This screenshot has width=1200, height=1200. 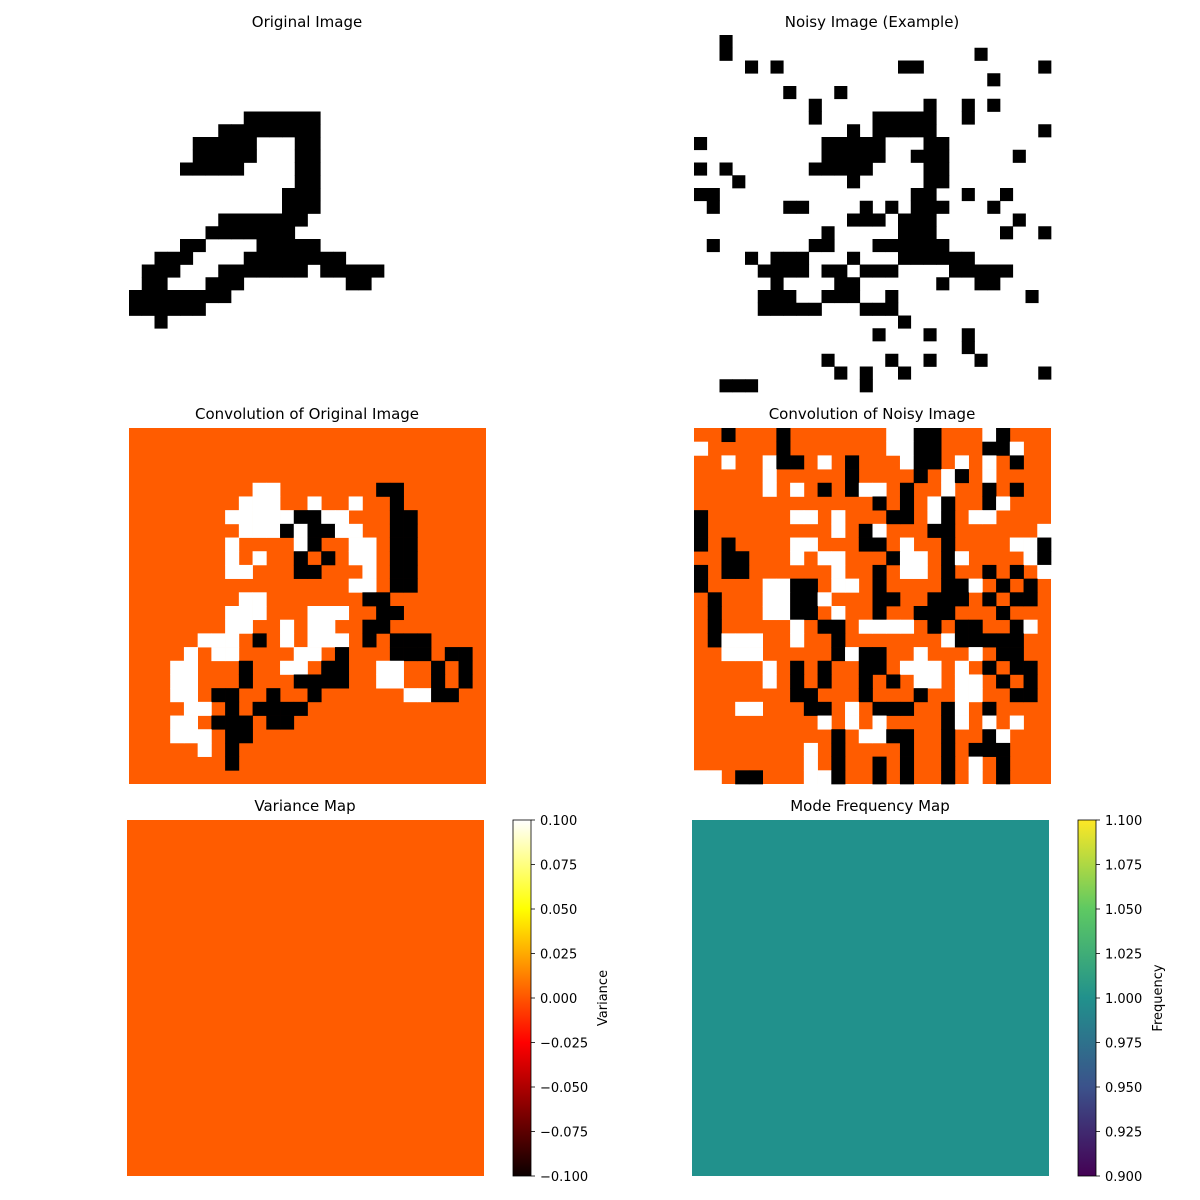 What do you see at coordinates (564, 1133) in the screenshot?
I see `colorbar-tick-label: −0.075` at bounding box center [564, 1133].